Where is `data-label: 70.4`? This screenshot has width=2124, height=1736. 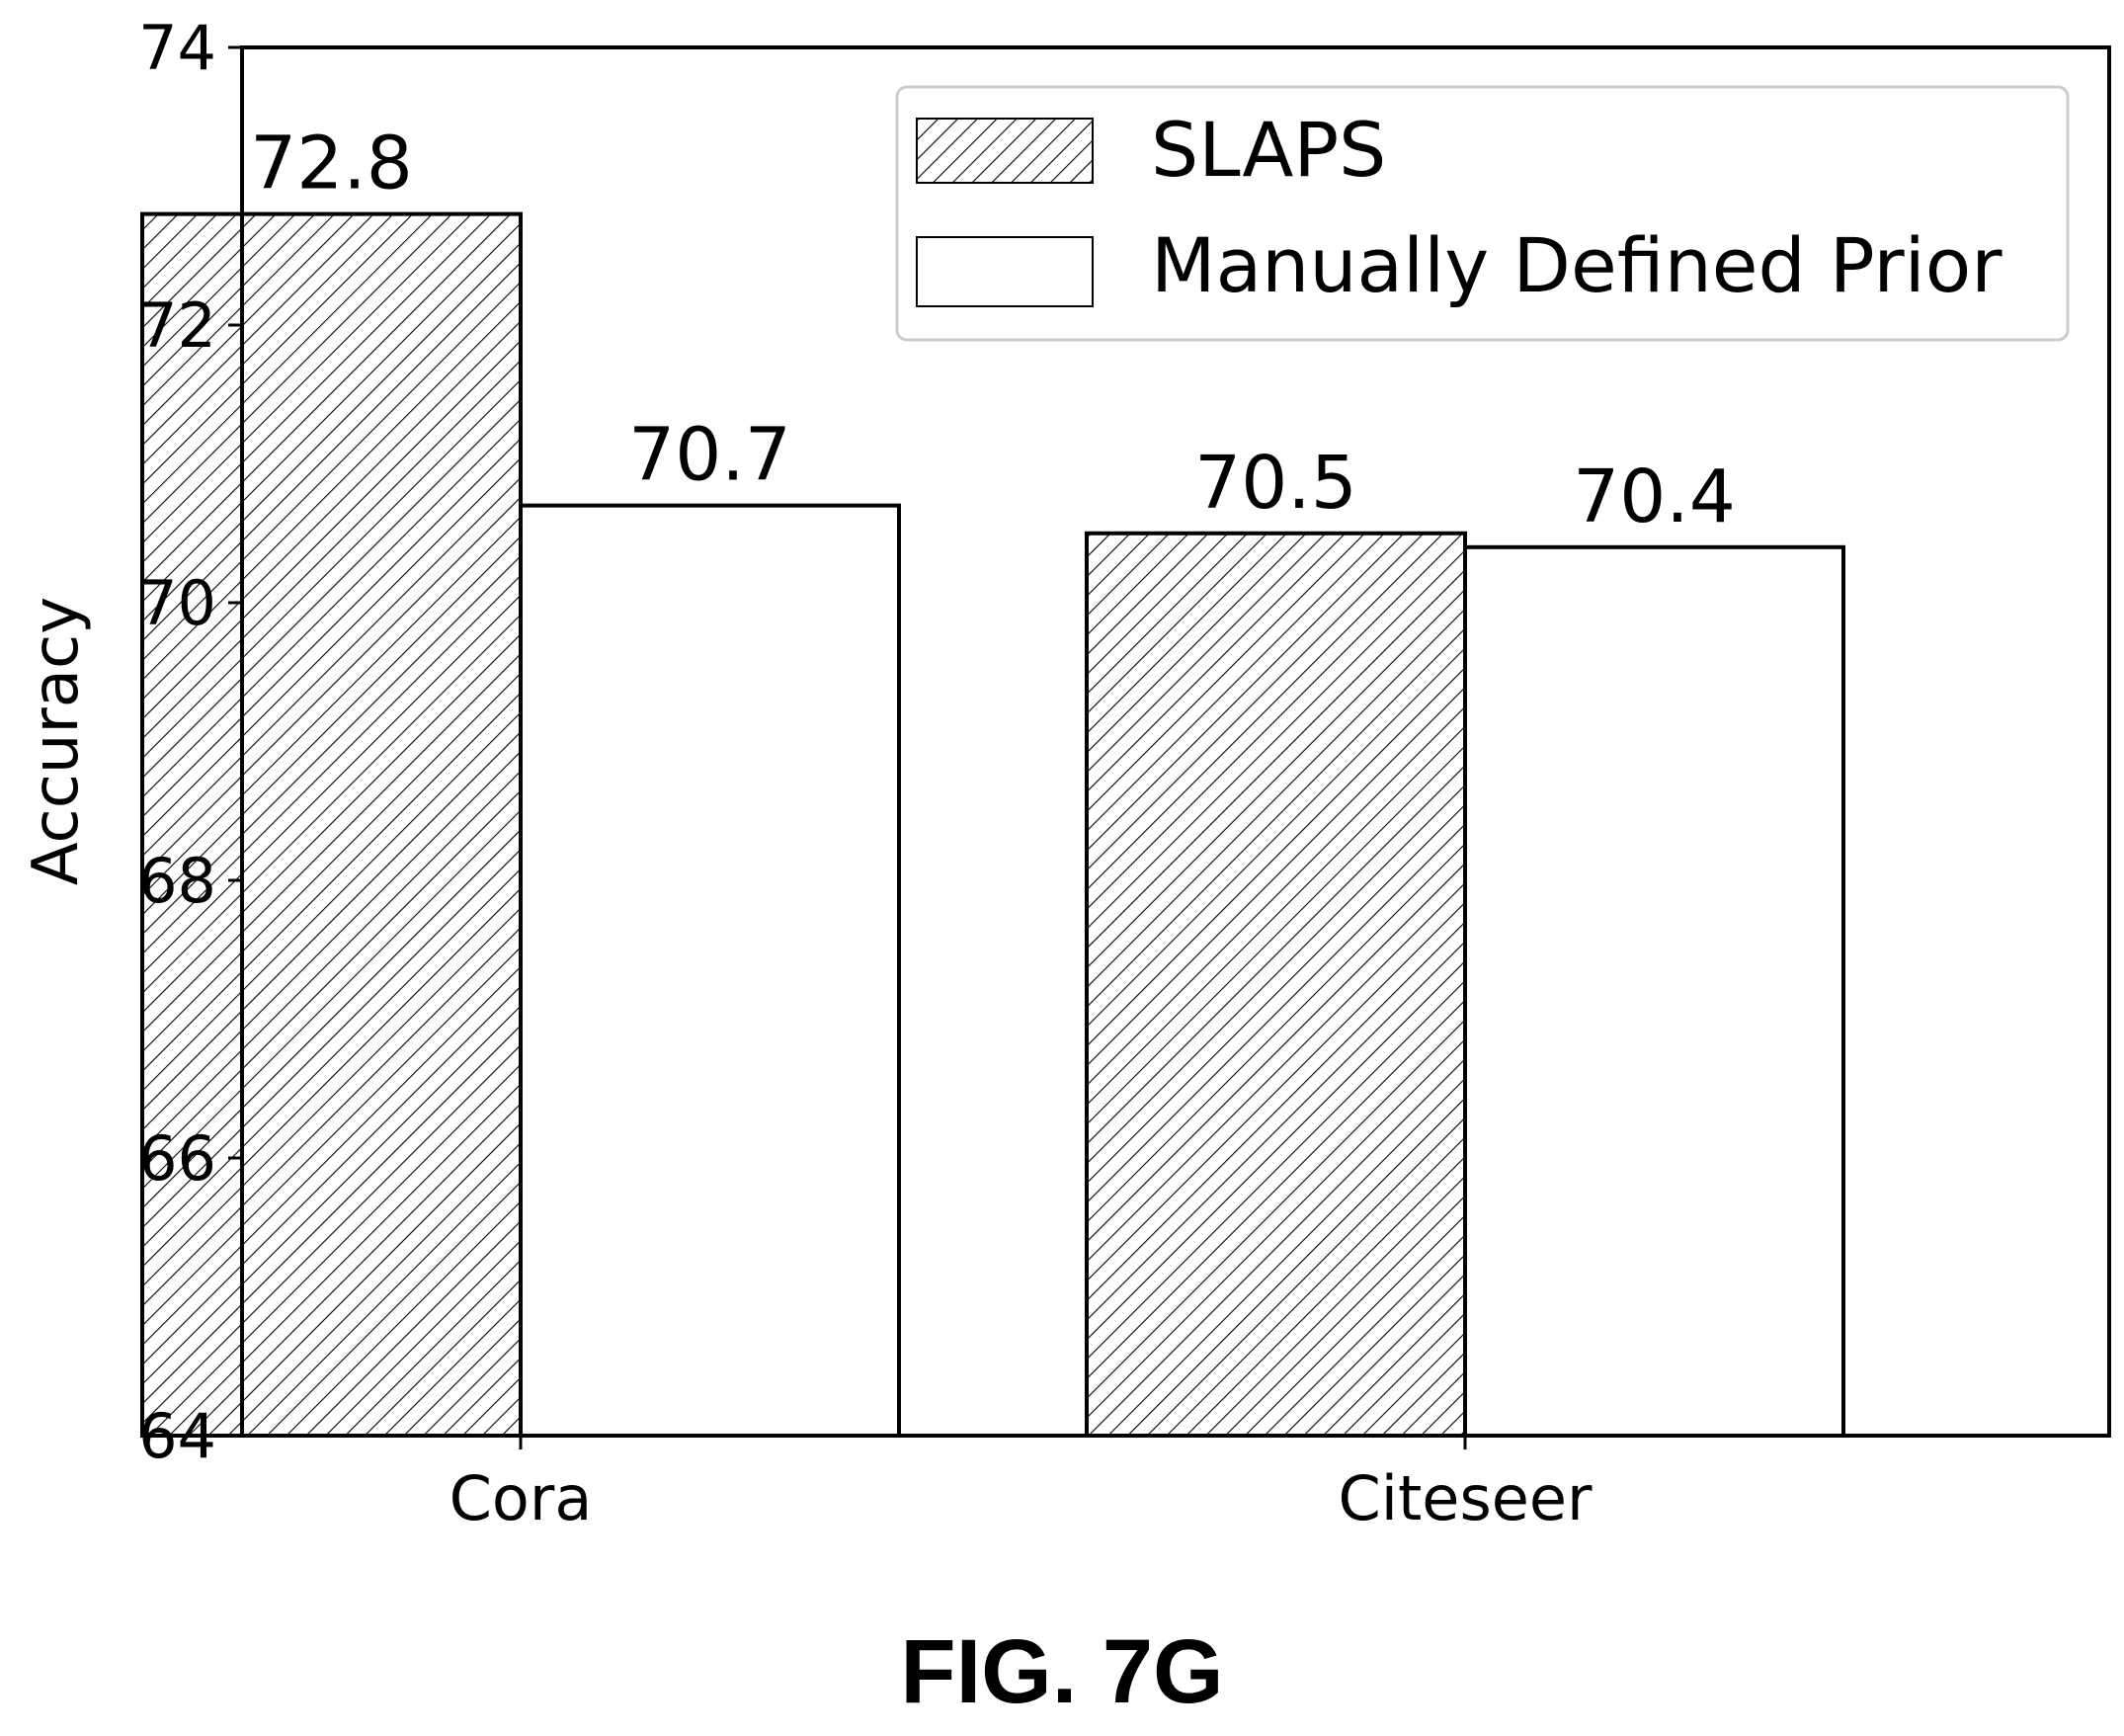
data-label: 70.4 is located at coordinates (1654, 497).